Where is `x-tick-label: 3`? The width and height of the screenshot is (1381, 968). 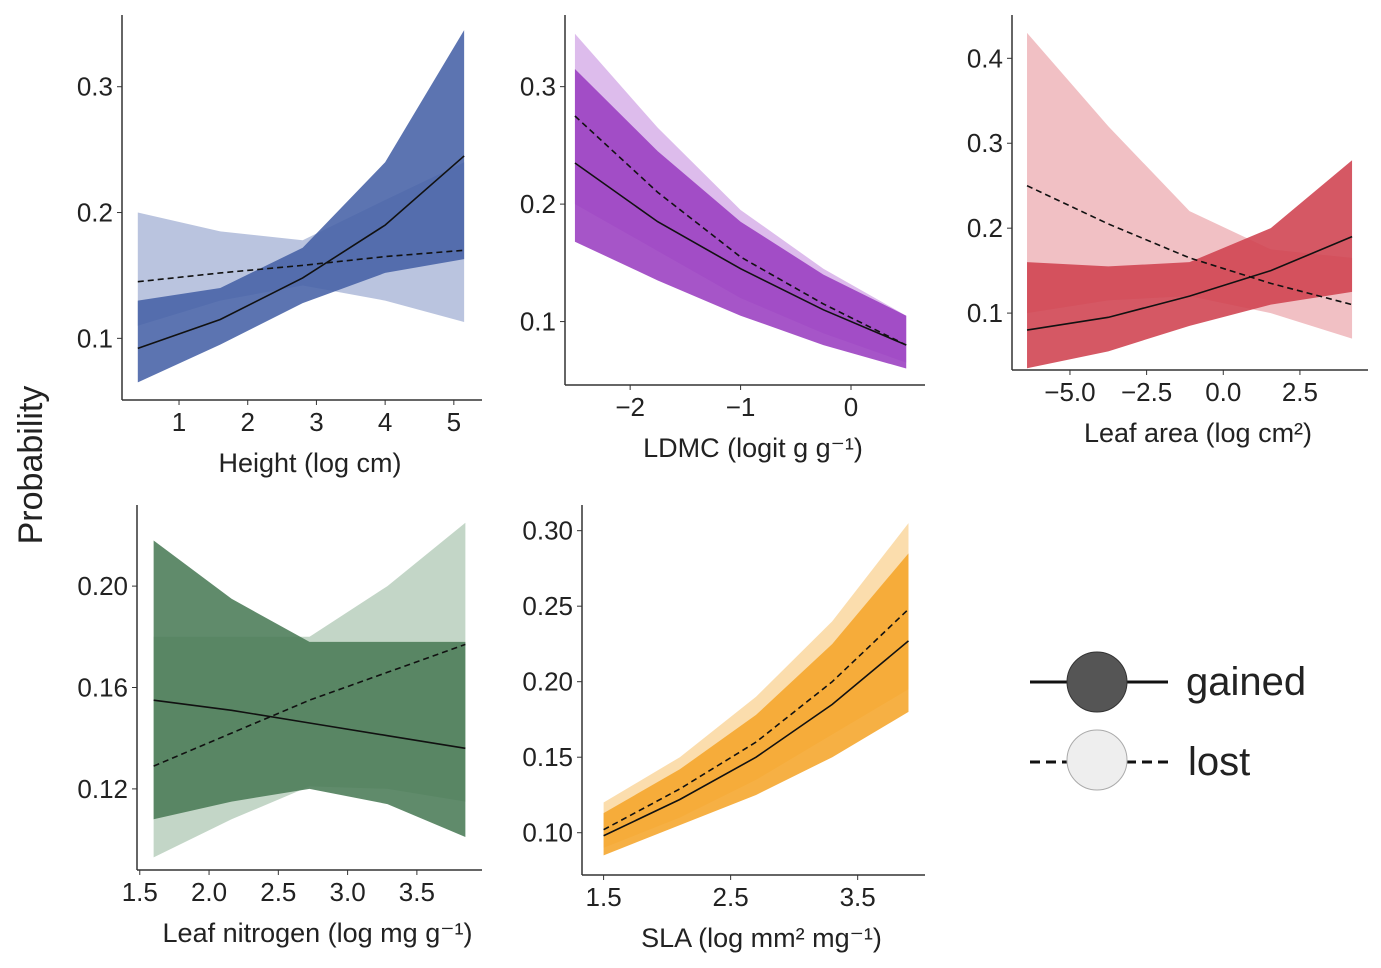 x-tick-label: 3 is located at coordinates (316, 422).